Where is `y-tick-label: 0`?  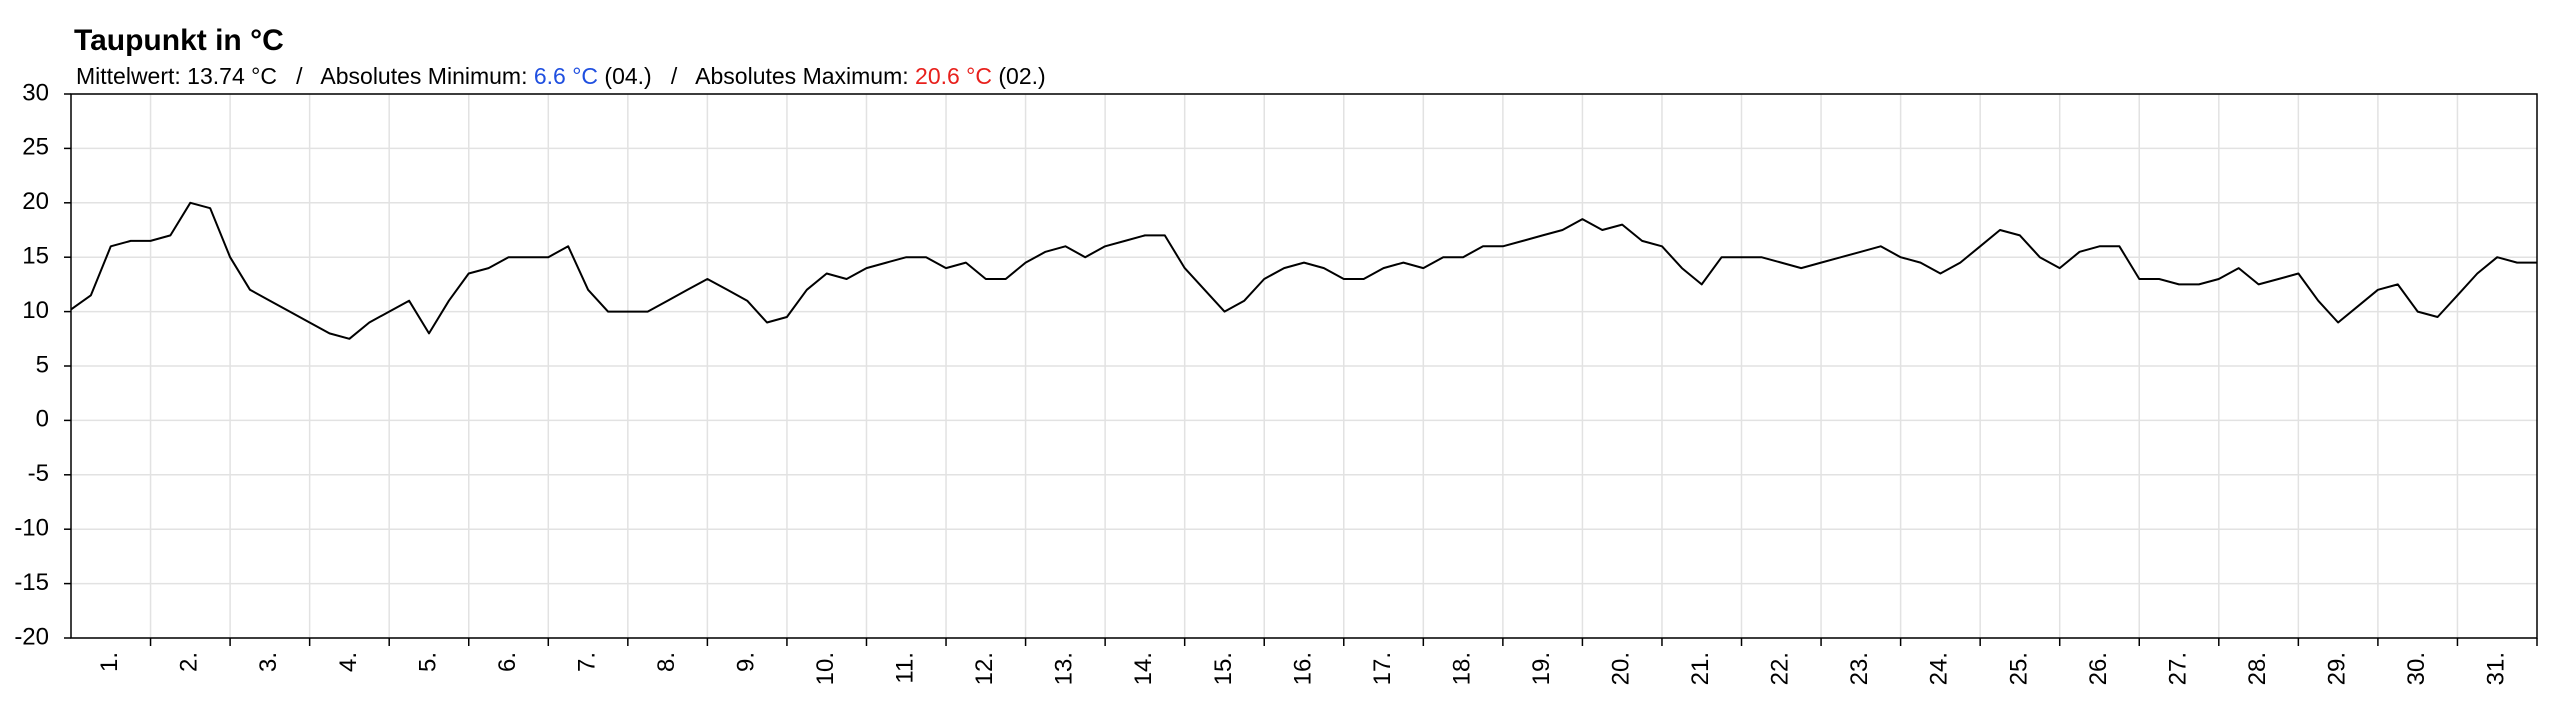
y-tick-label: 0 is located at coordinates (42, 419).